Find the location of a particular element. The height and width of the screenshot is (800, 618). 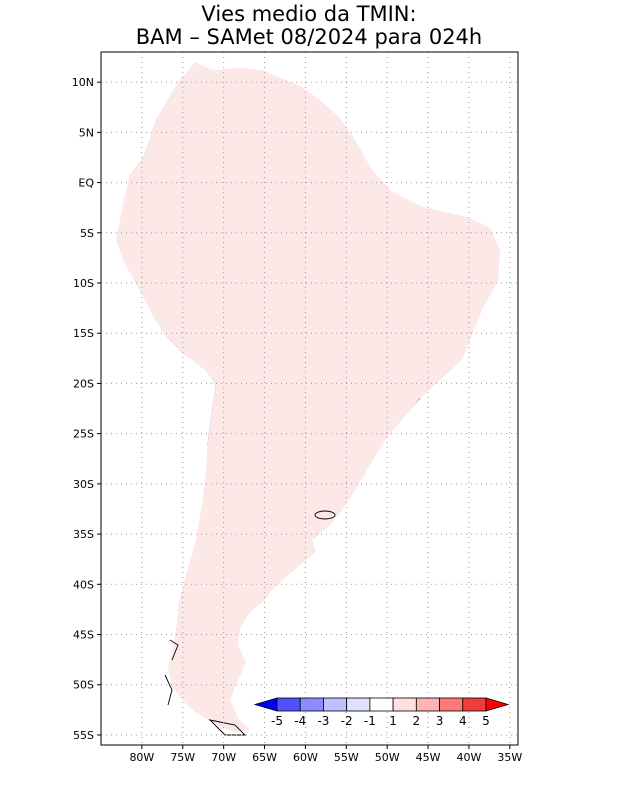

colorbar-label: 2 is located at coordinates (417, 721).